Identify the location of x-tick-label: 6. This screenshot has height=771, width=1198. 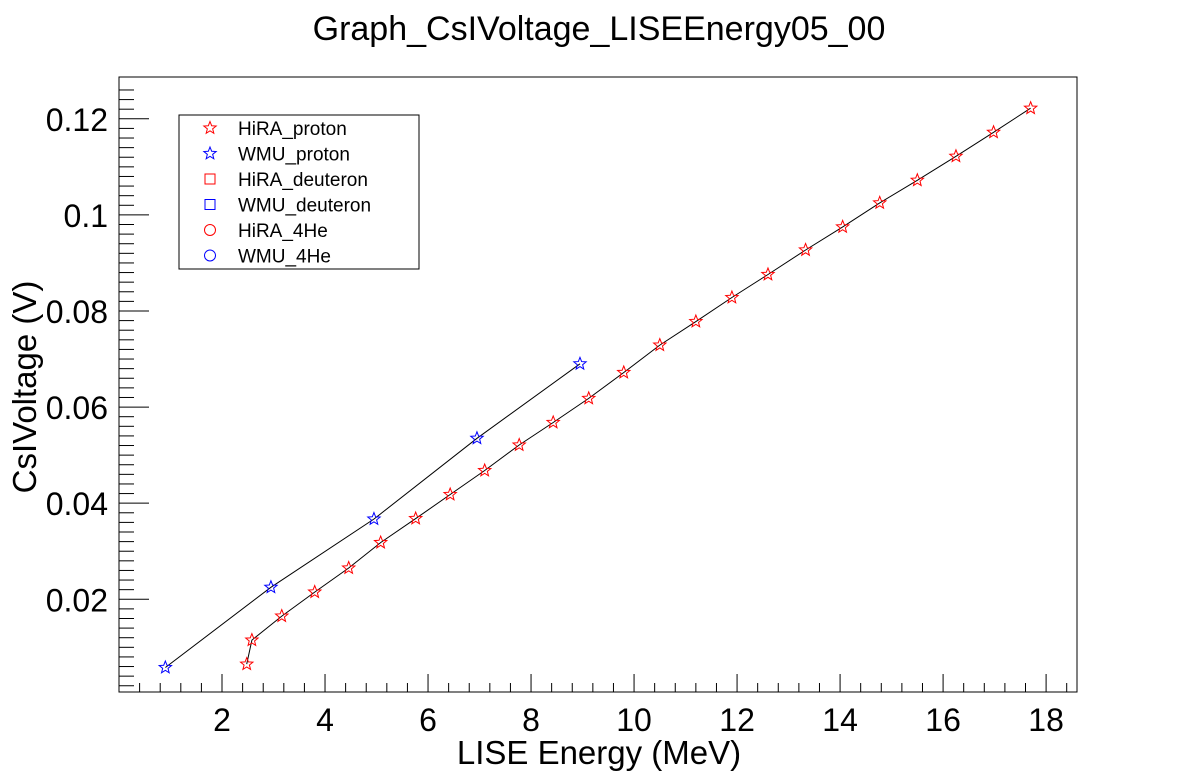
(428, 720).